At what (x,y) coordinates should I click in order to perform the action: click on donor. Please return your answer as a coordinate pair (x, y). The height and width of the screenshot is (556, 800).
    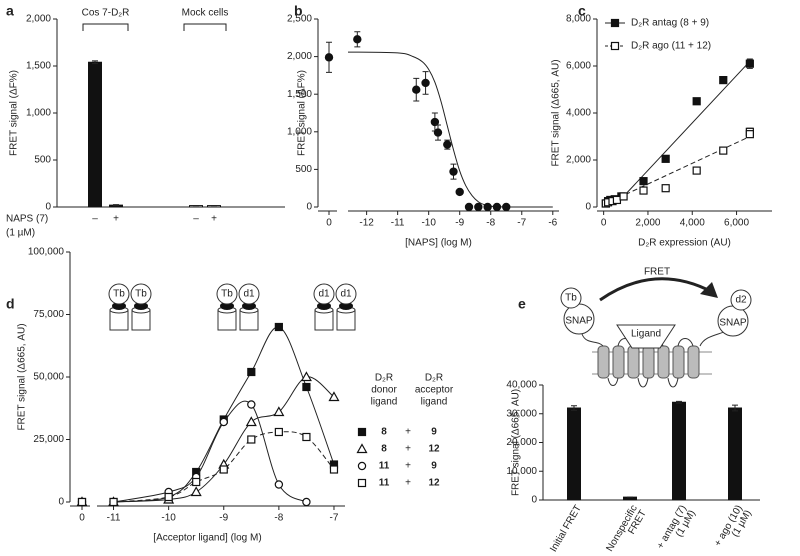
    Looking at the image, I should click on (571, 298).